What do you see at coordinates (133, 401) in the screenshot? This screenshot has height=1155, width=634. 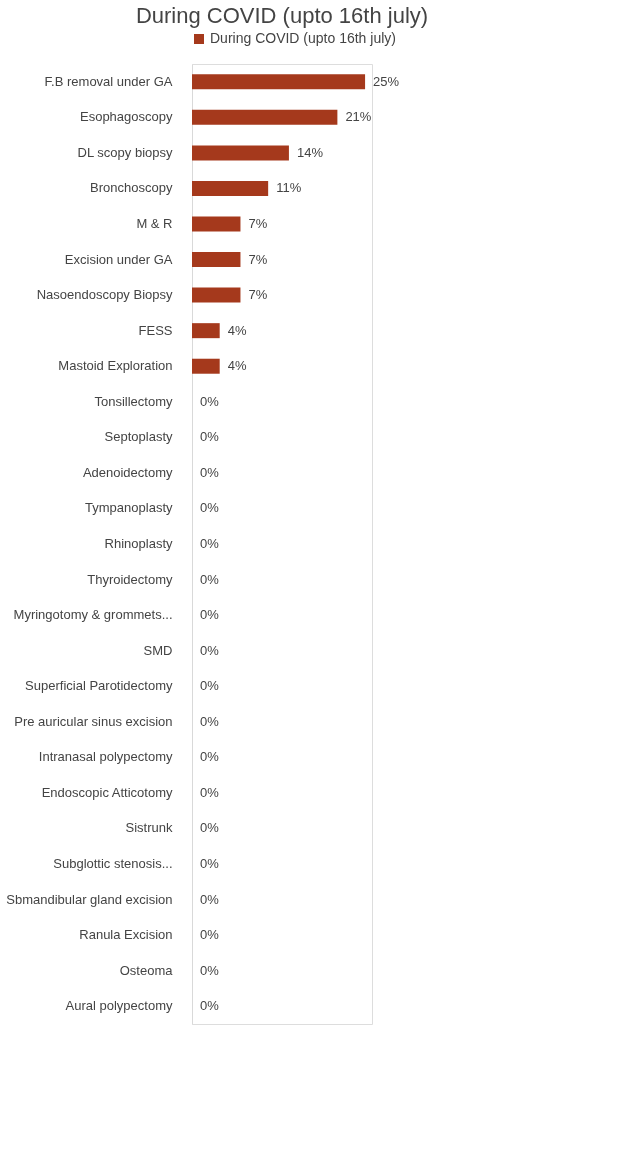 I see `y-tick-label: Tonsillectomy` at bounding box center [133, 401].